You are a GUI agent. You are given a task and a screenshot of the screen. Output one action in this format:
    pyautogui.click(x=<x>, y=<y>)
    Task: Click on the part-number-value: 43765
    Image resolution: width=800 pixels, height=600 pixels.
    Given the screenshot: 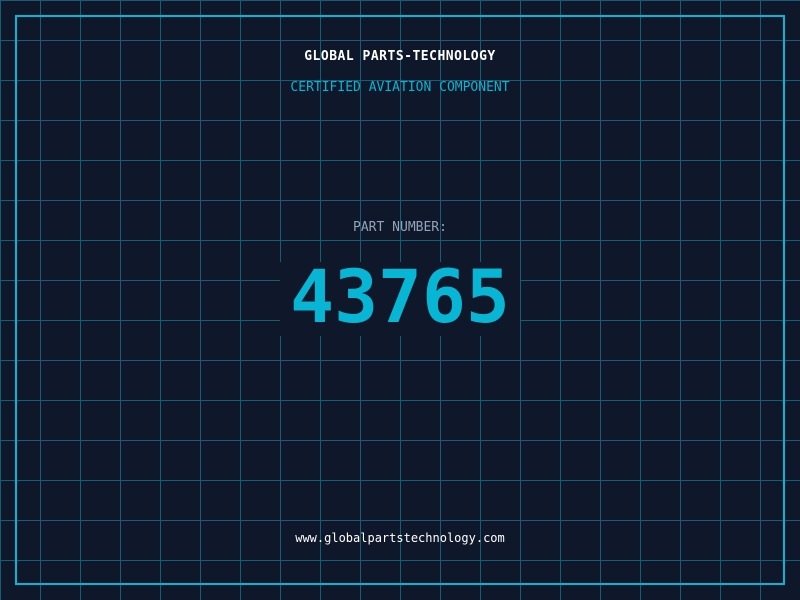 What is the action you would take?
    pyautogui.click(x=400, y=297)
    